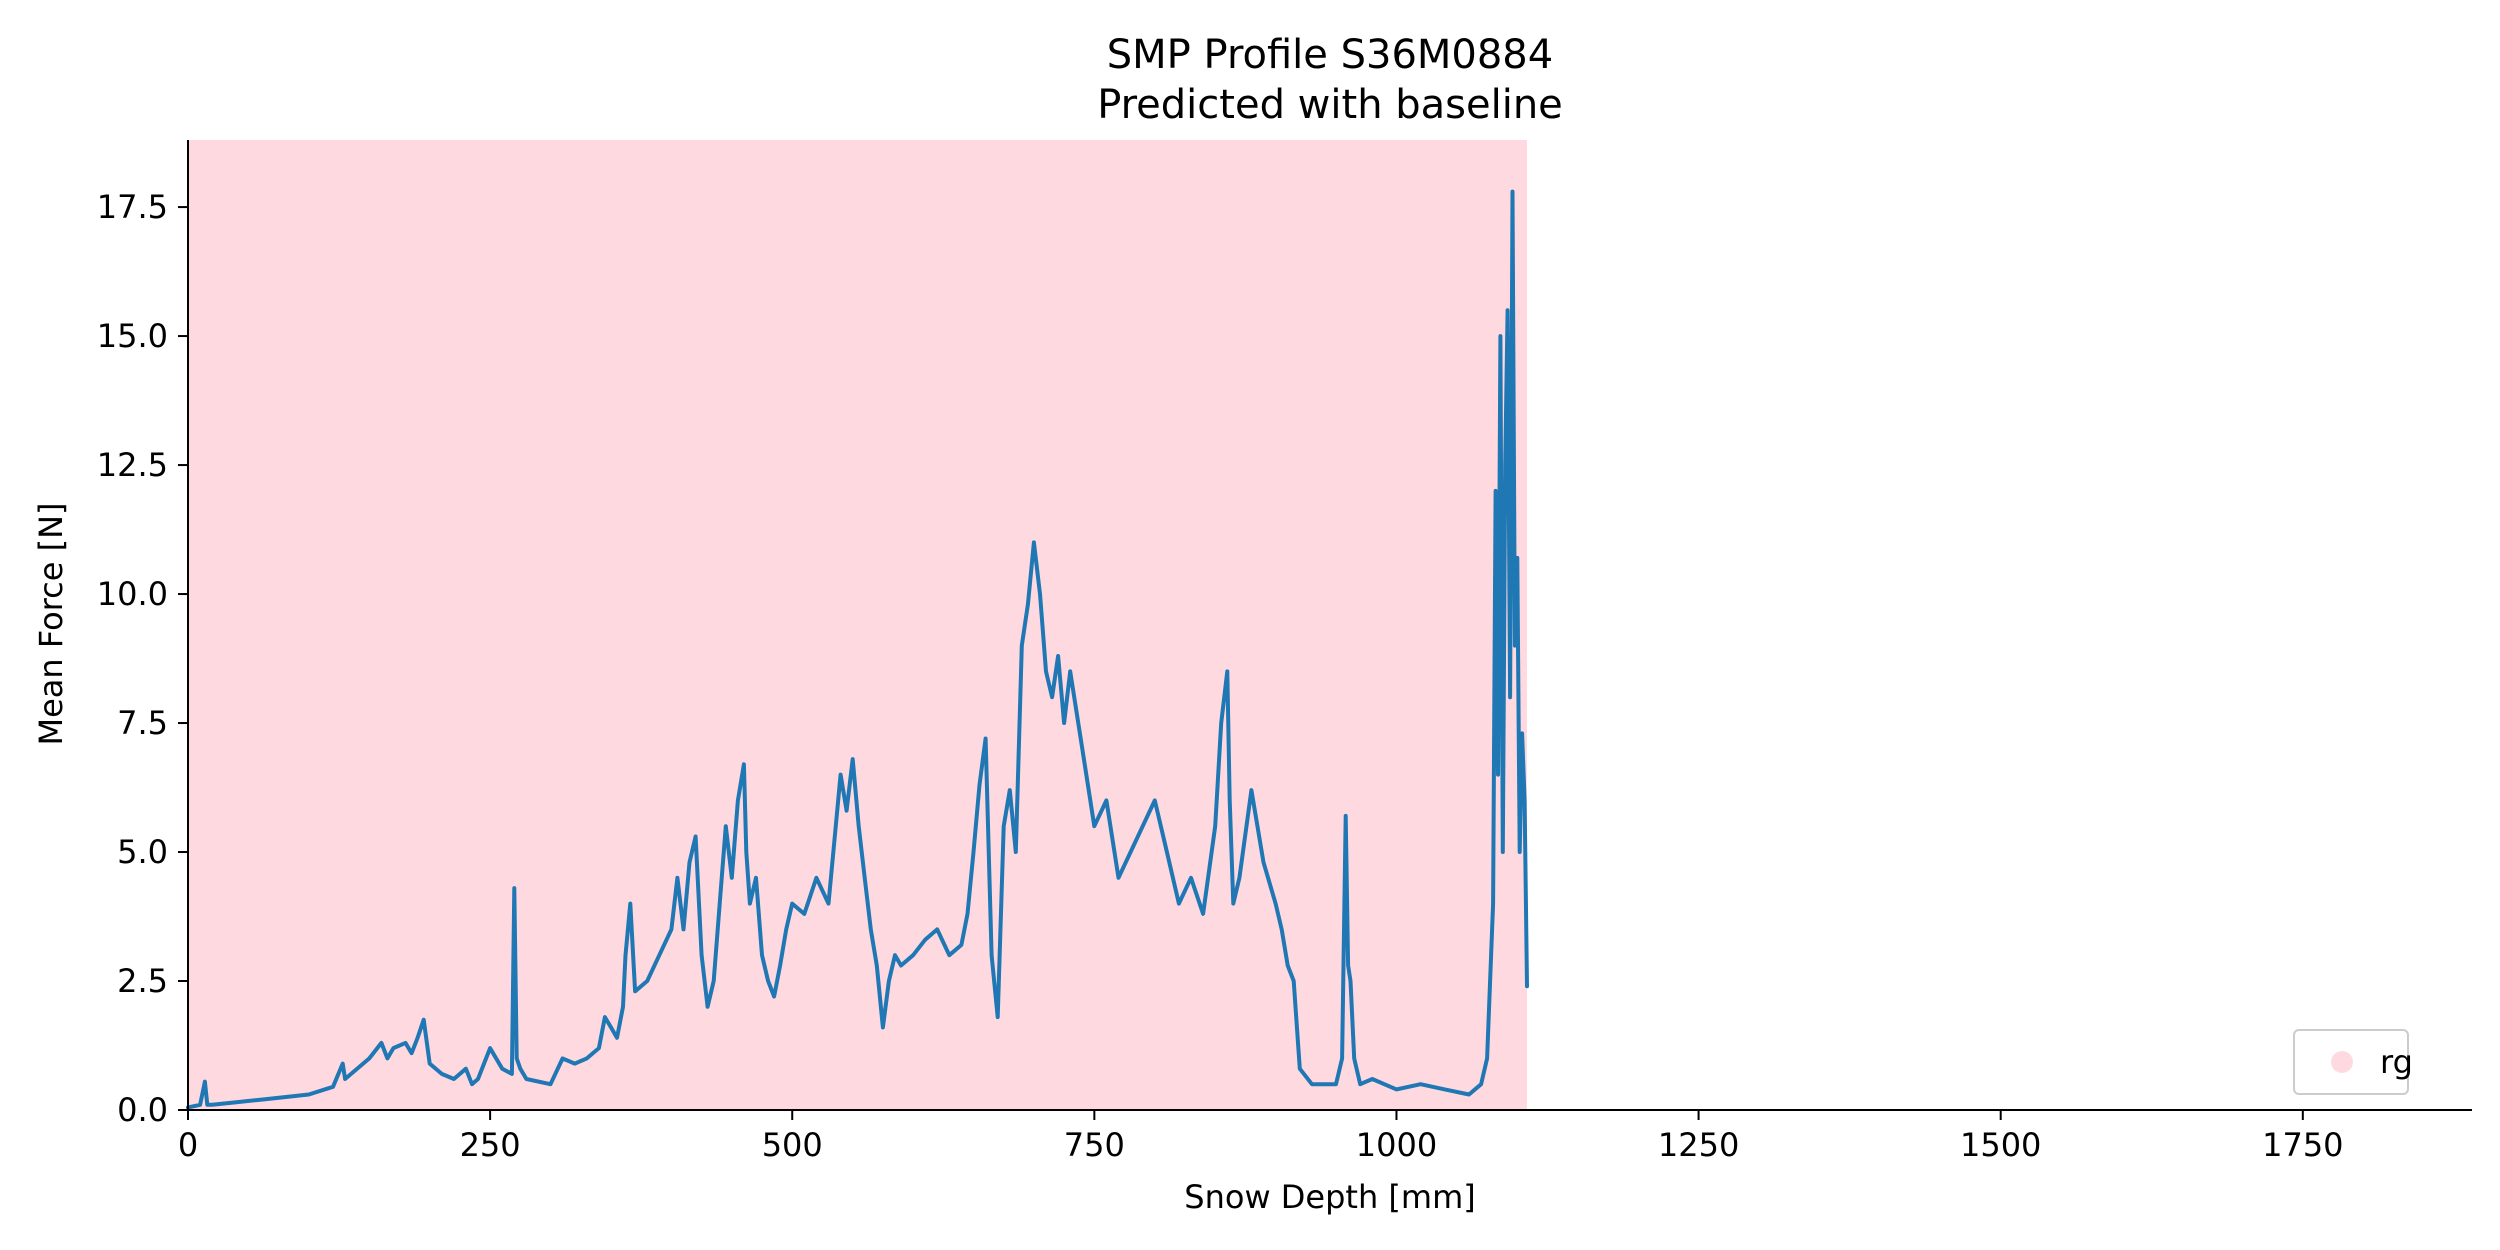 This screenshot has height=1250, width=2500. What do you see at coordinates (2396, 1062) in the screenshot?
I see `legend-label-rg: rg` at bounding box center [2396, 1062].